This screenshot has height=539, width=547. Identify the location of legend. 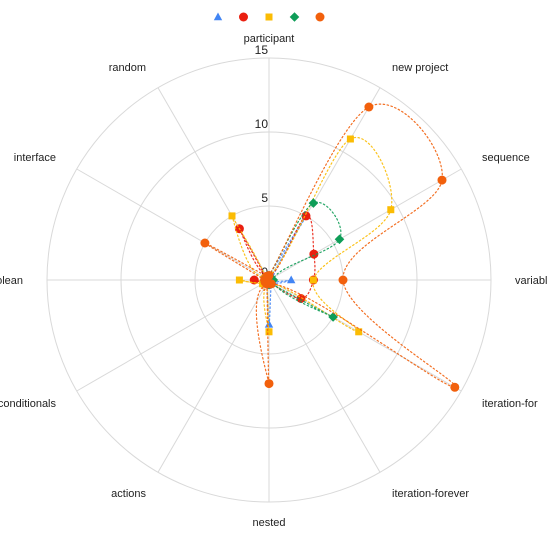
(269, 17).